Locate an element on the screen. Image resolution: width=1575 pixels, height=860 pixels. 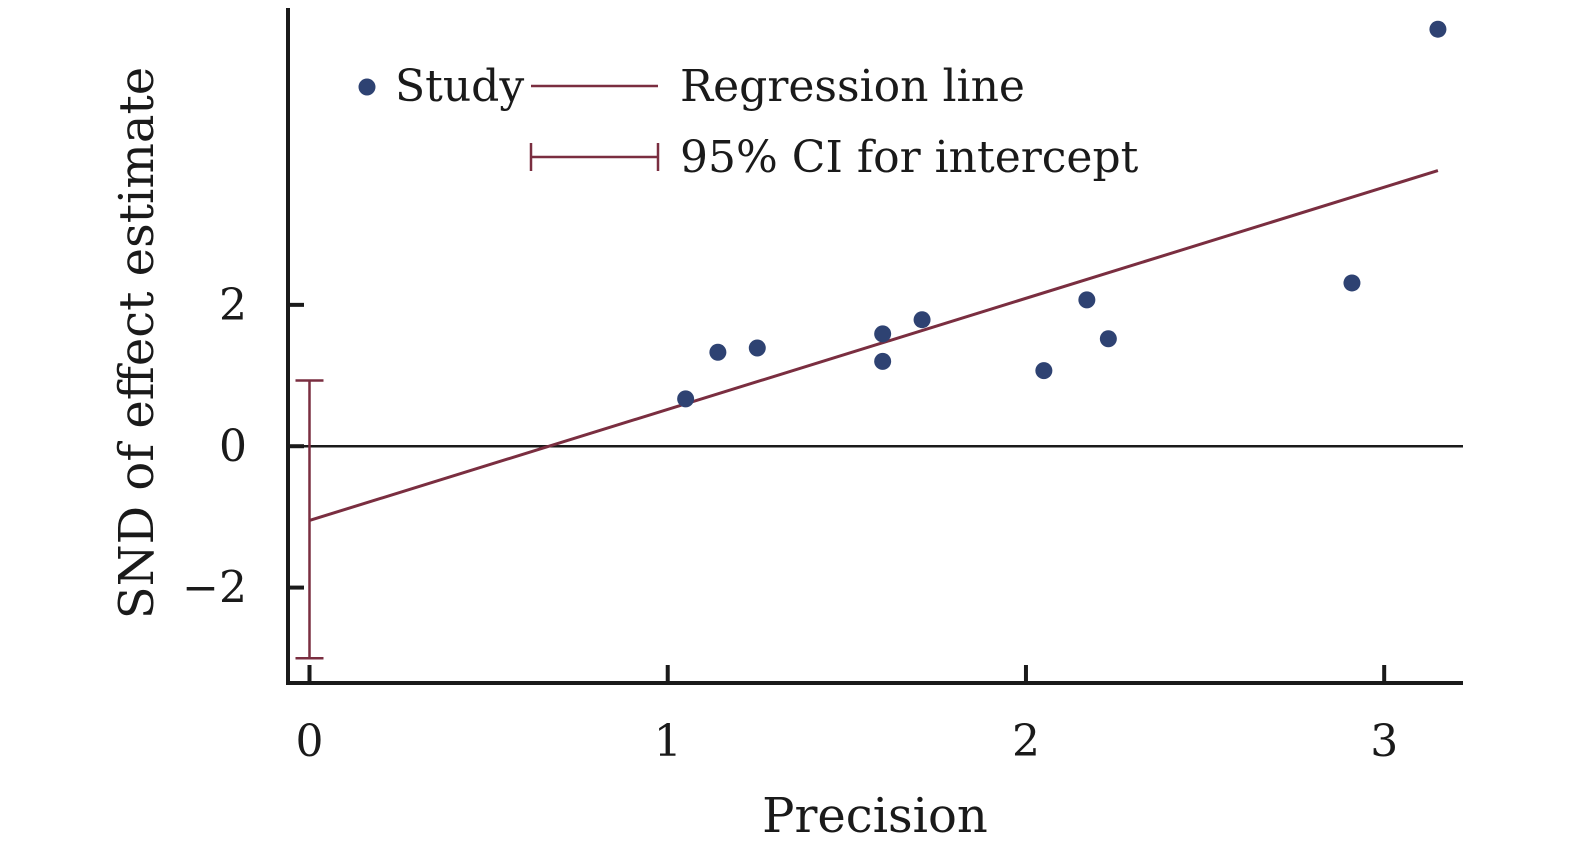
x-axis-title: Precision is located at coordinates (875, 816).